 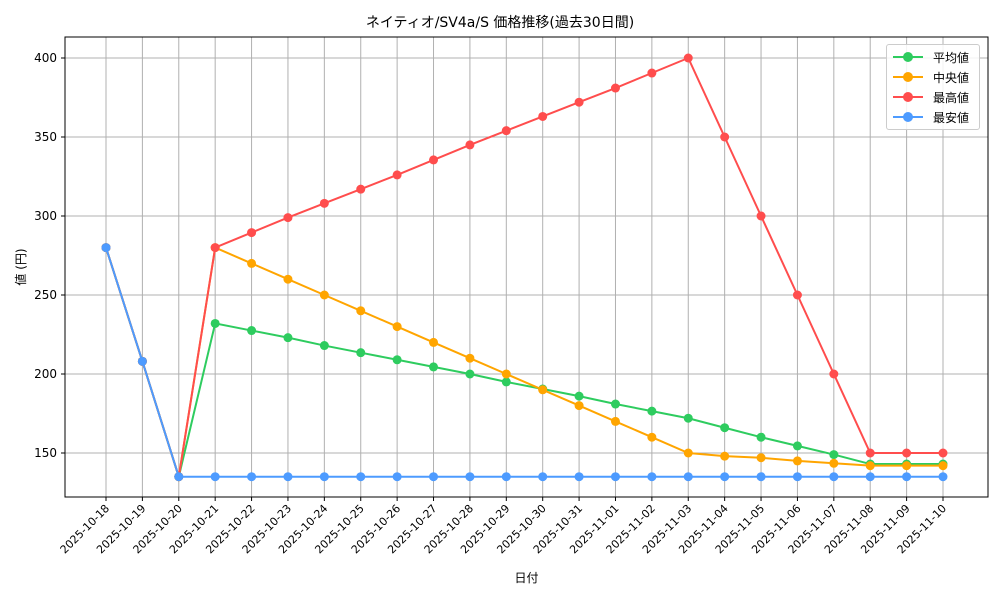 What do you see at coordinates (526, 578) in the screenshot?
I see `svg-text: 日付` at bounding box center [526, 578].